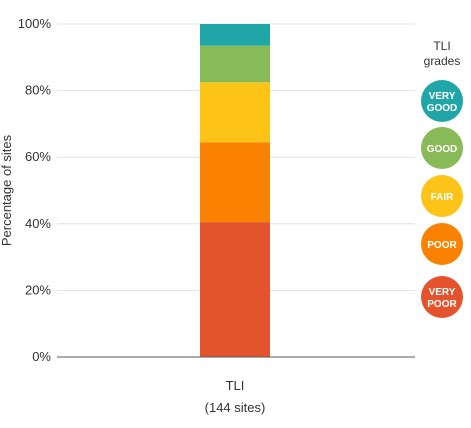 This screenshot has width=471, height=428. What do you see at coordinates (235, 289) in the screenshot?
I see `bar-segment-very-poor` at bounding box center [235, 289].